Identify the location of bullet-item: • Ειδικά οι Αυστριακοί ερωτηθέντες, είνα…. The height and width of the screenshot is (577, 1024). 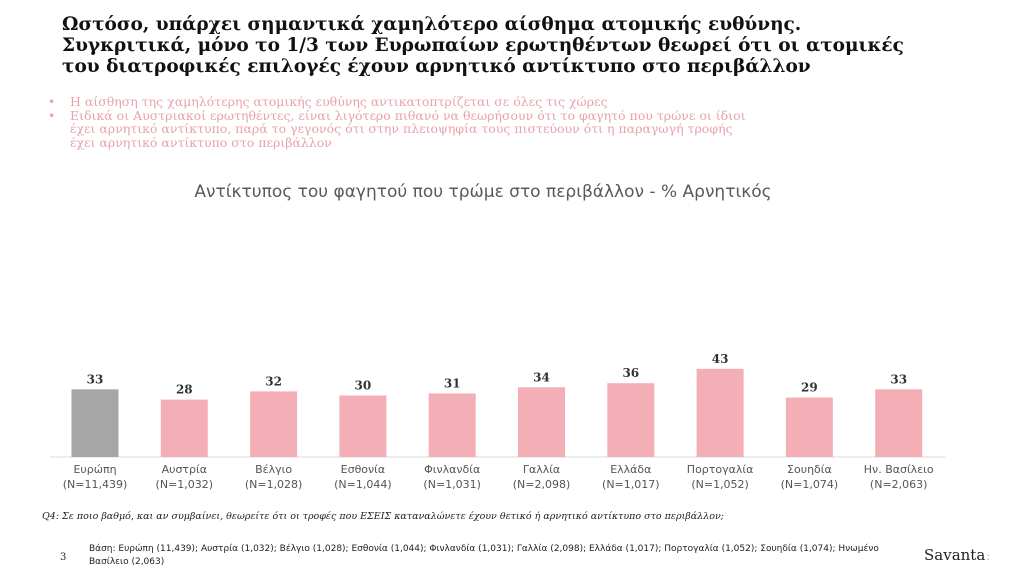
(518, 128).